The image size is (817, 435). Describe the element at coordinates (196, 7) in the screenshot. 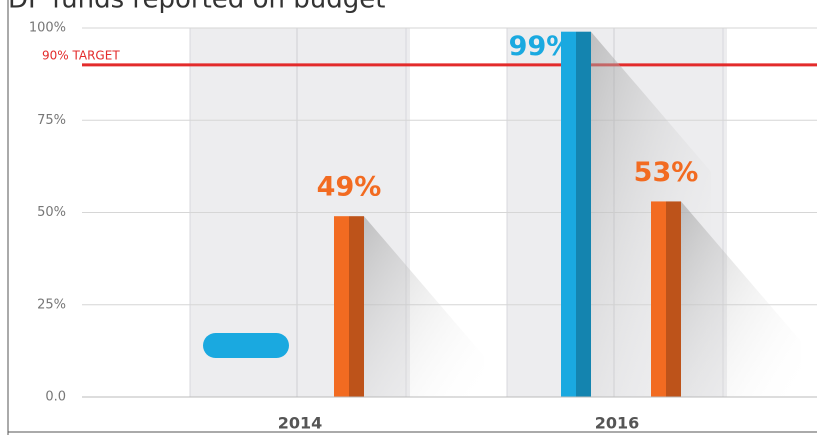

I see `chart-title: DP funds reported on budget` at that location.